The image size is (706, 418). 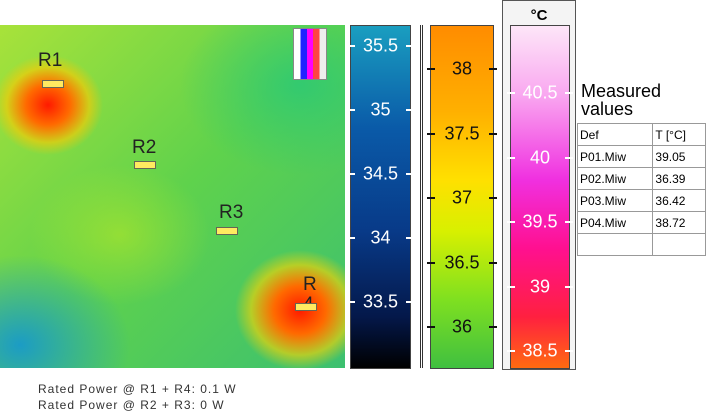 What do you see at coordinates (679, 156) in the screenshot?
I see `table-cell: 39.05` at bounding box center [679, 156].